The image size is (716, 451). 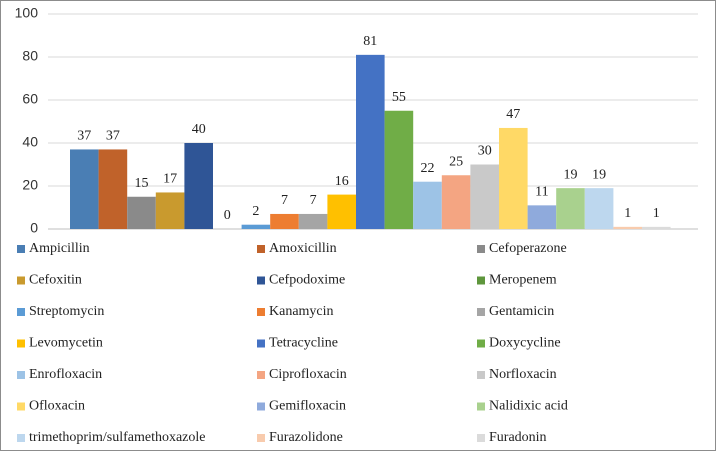 What do you see at coordinates (306, 437) in the screenshot?
I see `legend-label: Furazolidone` at bounding box center [306, 437].